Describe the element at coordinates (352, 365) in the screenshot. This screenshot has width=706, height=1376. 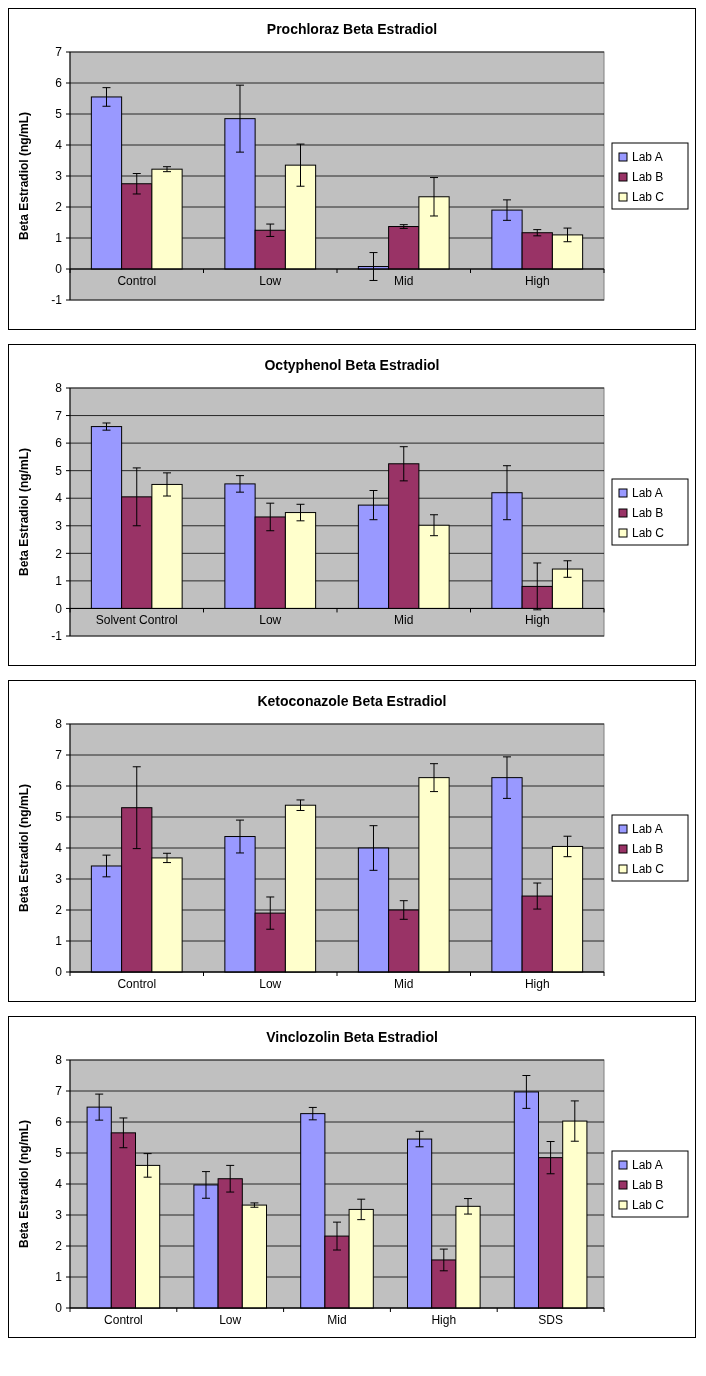
I see `chart-title: Octyphenol Beta Estradiol` at that location.